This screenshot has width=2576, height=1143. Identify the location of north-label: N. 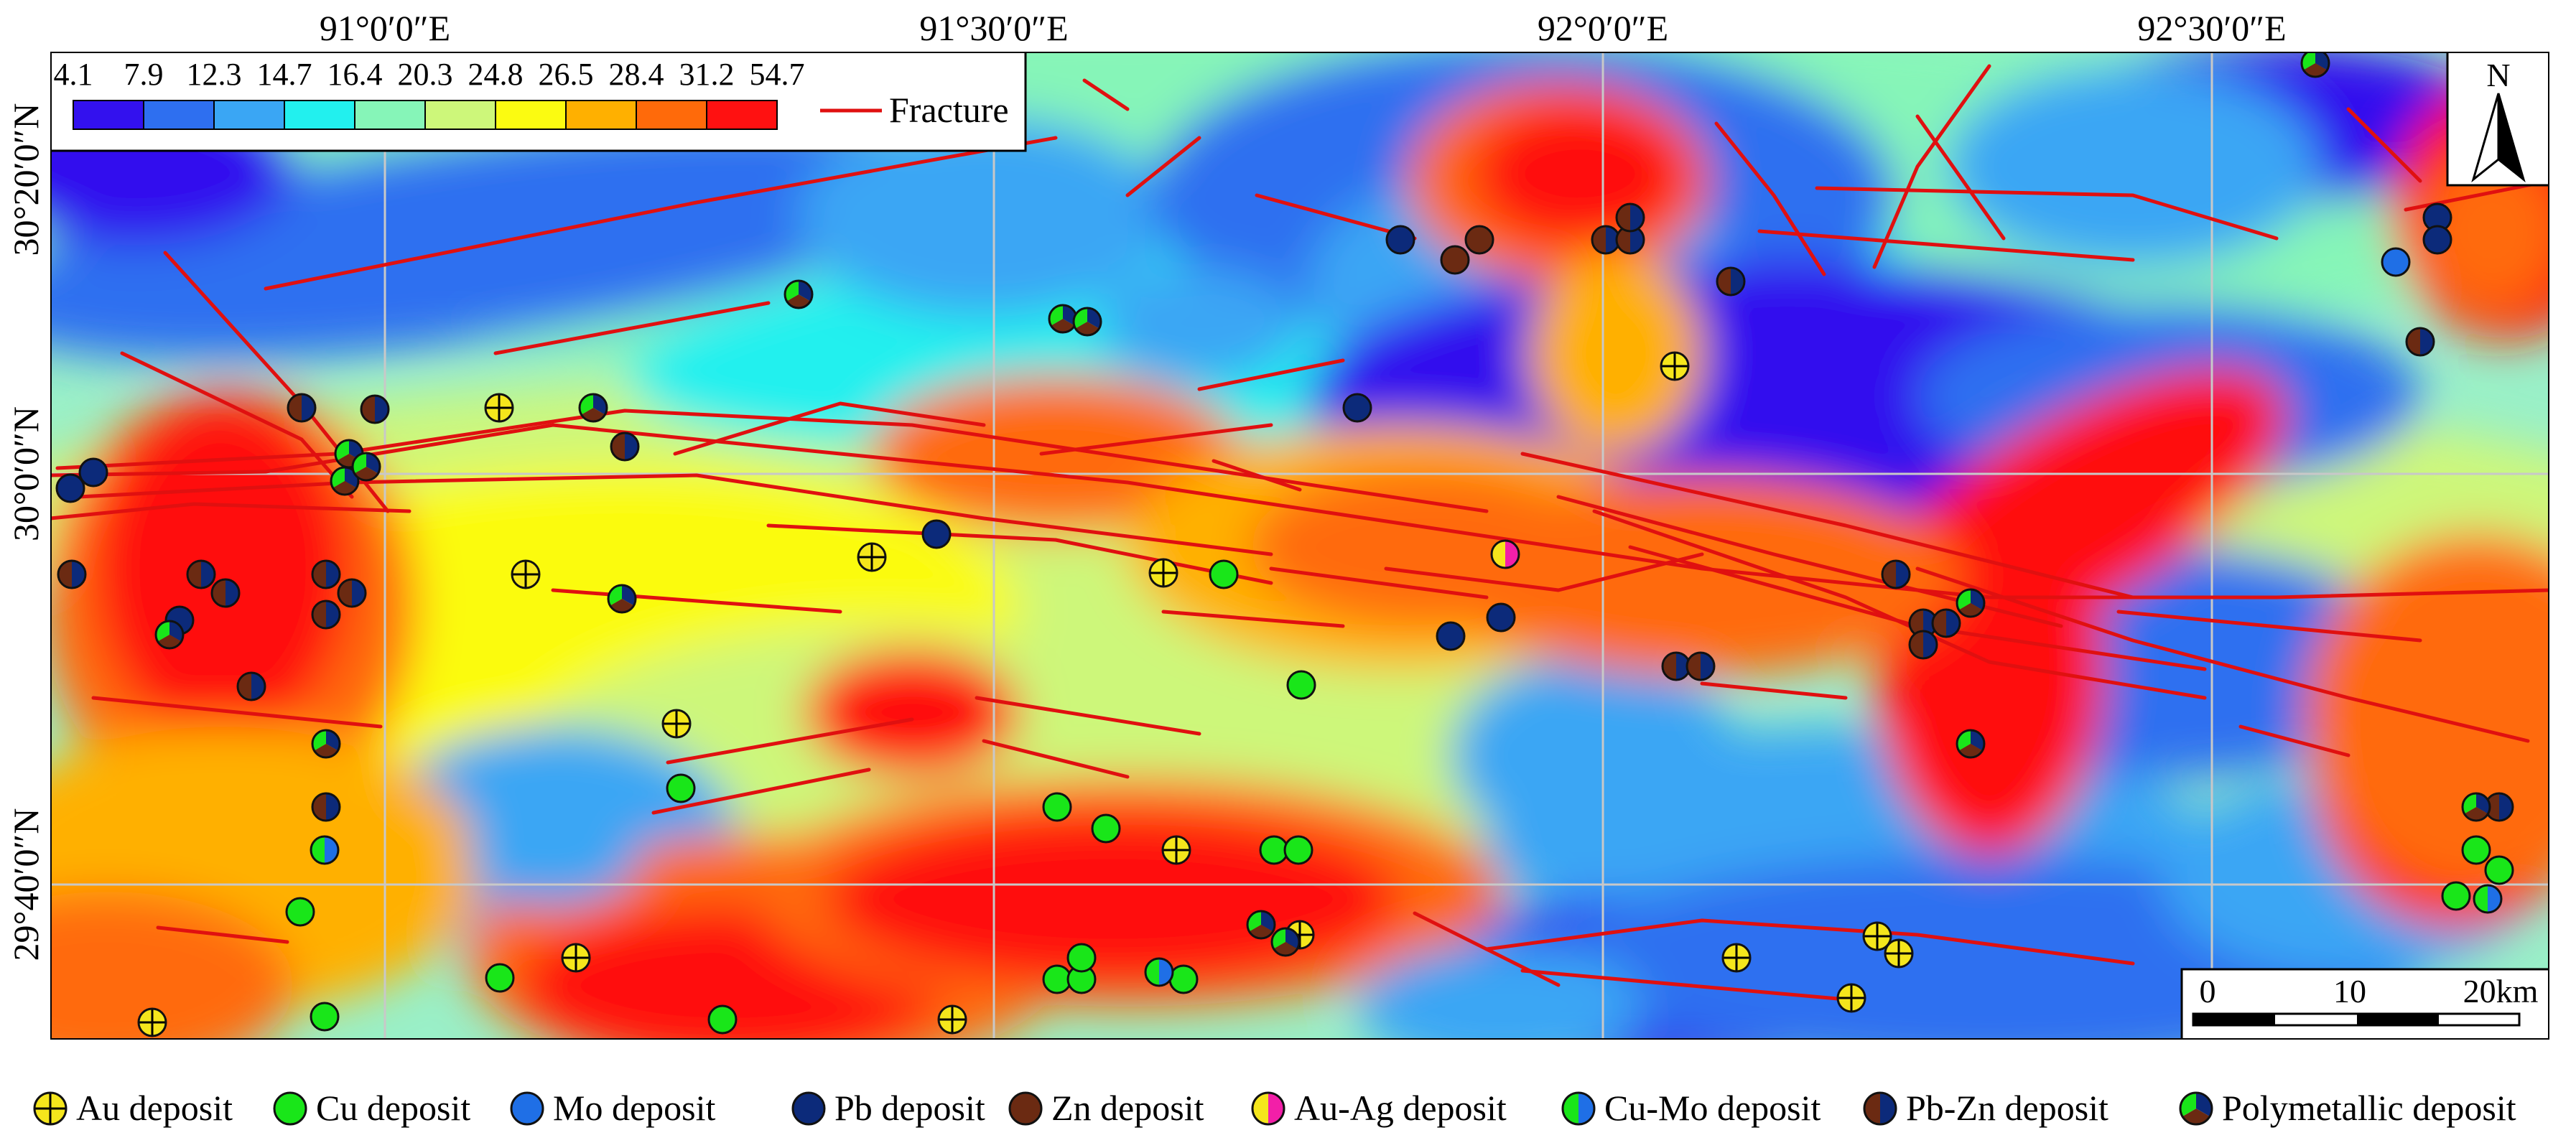
(2498, 75).